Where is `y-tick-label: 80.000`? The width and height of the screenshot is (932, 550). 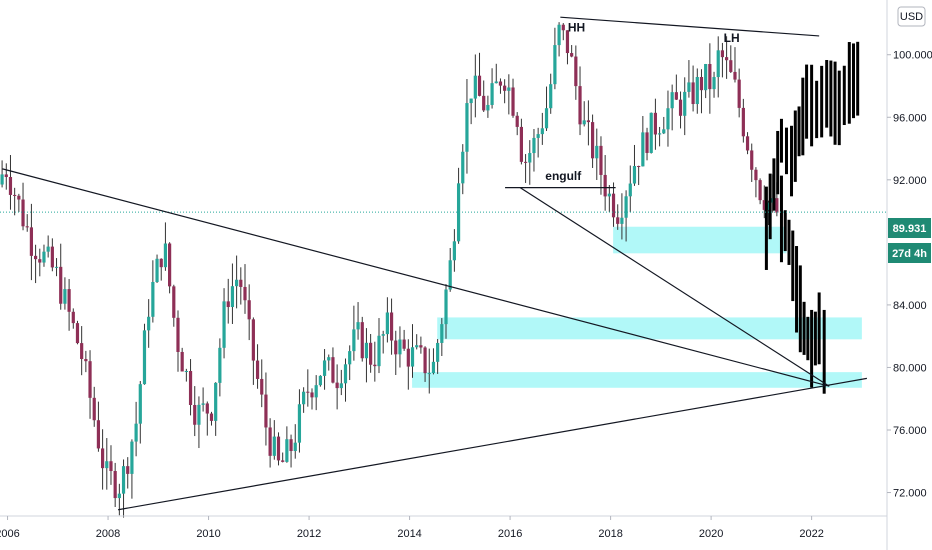 y-tick-label: 80.000 is located at coordinates (910, 368).